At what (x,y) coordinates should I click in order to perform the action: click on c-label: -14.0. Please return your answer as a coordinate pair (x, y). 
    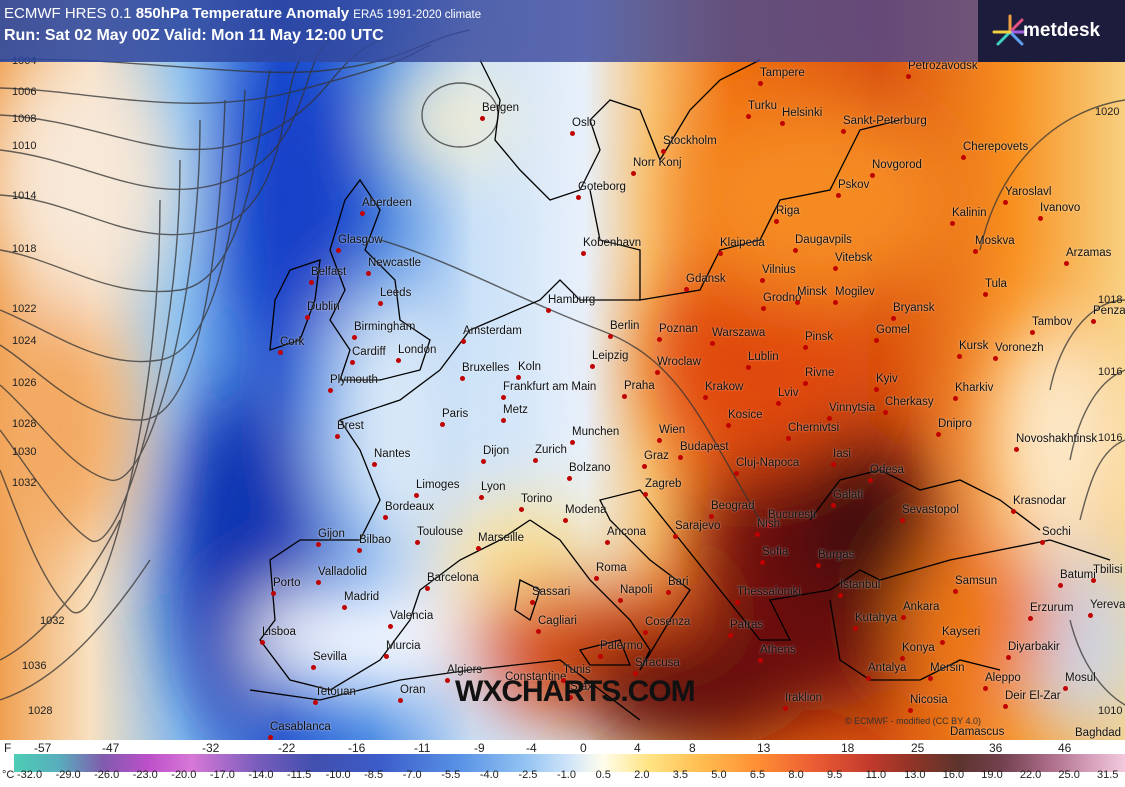
    Looking at the image, I should click on (261, 775).